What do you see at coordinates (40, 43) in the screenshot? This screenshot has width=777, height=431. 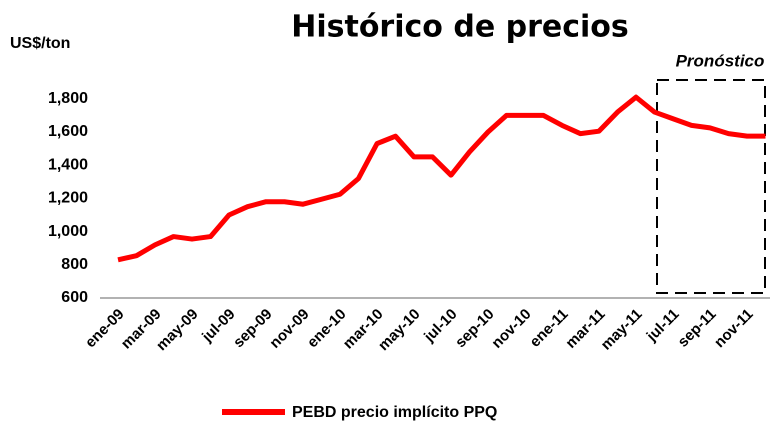 I see `y-axis-label: US$/ton` at bounding box center [40, 43].